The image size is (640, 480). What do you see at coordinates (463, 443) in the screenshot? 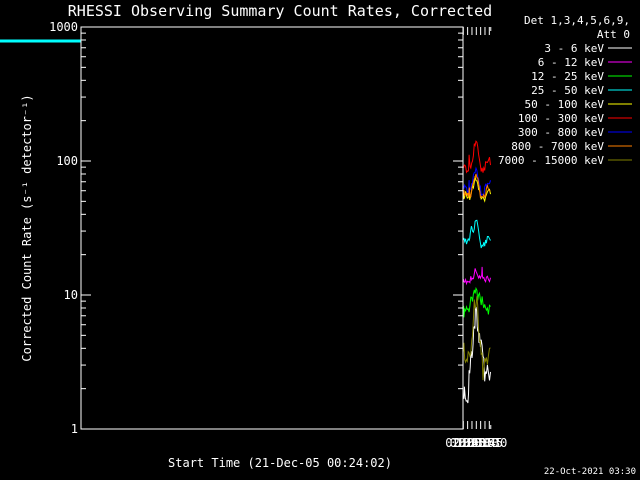
I see `x-tick-label: 02:00` at bounding box center [463, 443].